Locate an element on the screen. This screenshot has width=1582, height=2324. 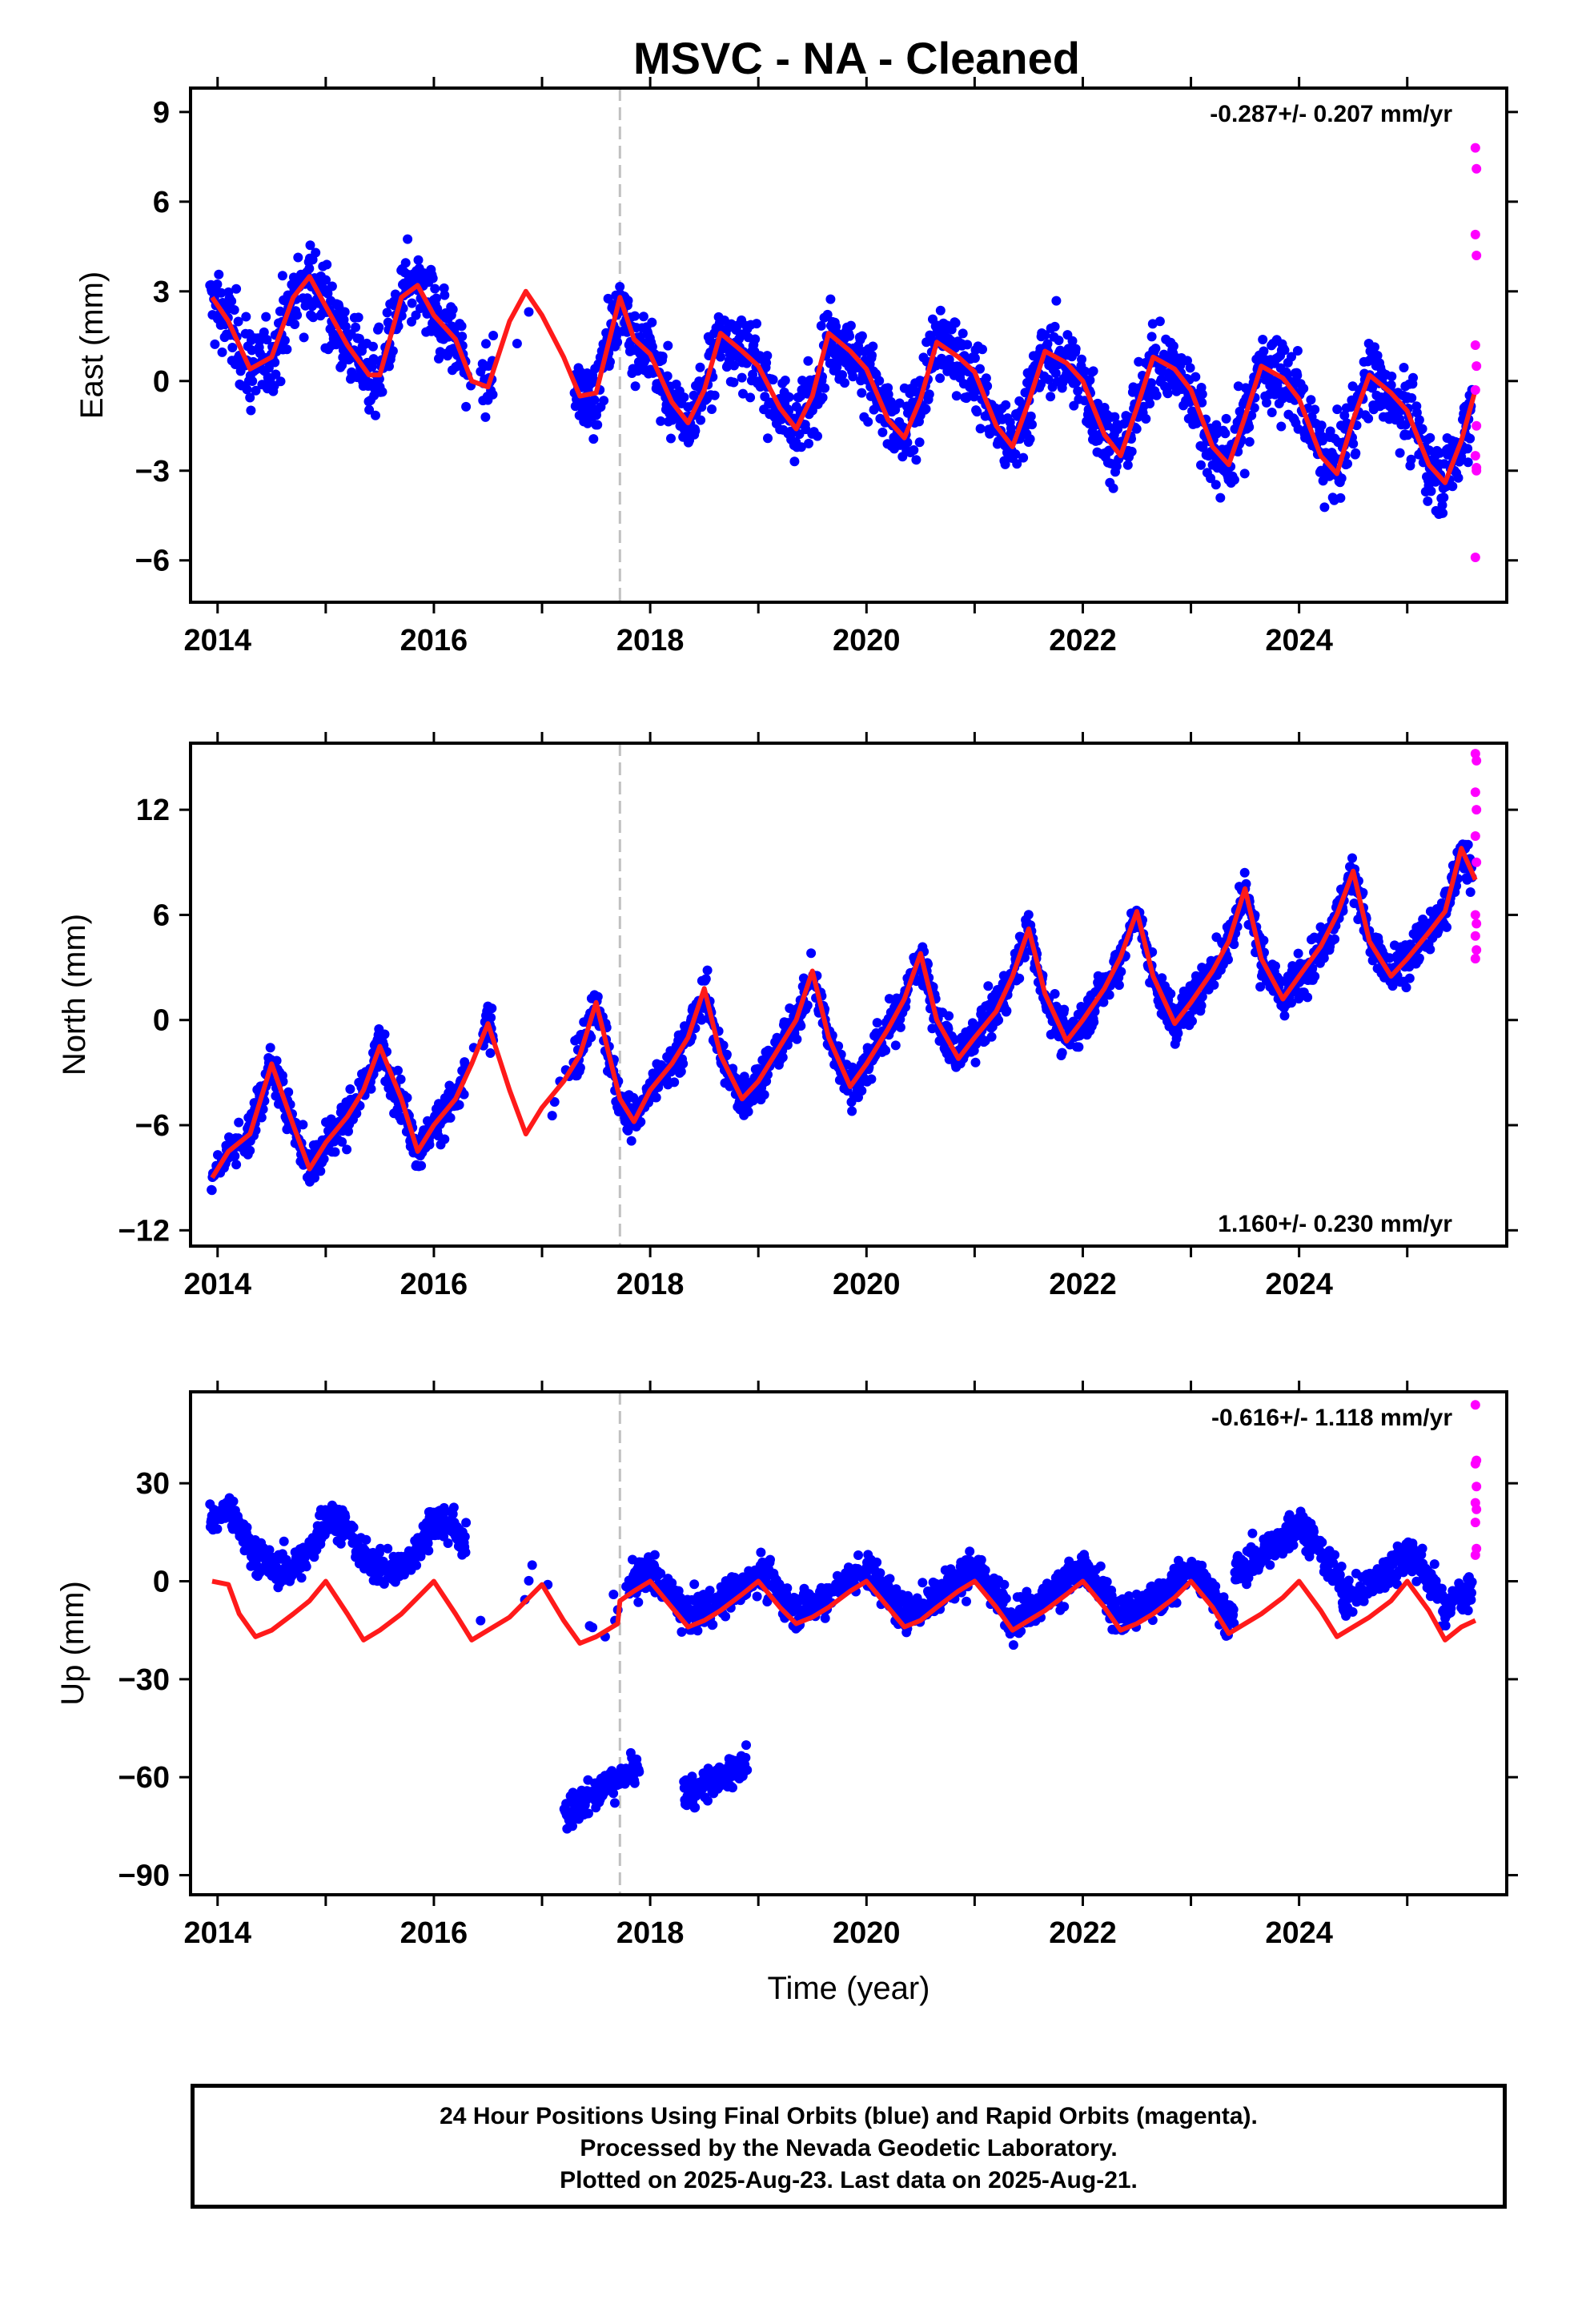
y-tick-label: −6 is located at coordinates (152, 561).